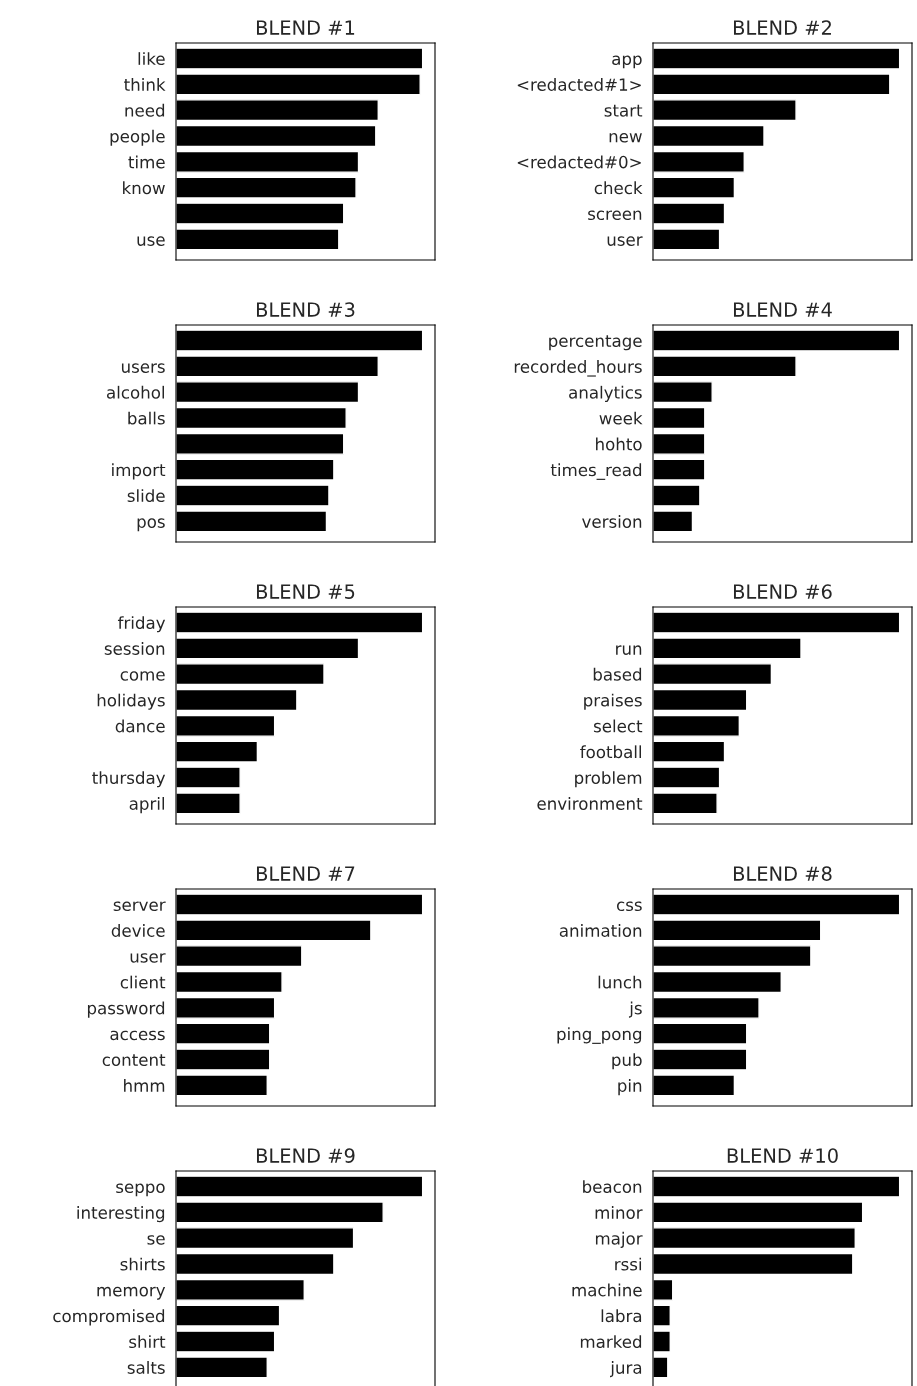 This screenshot has height=1386, width=917. Describe the element at coordinates (135, 392) in the screenshot. I see `y-tick-label: alcohol` at that location.